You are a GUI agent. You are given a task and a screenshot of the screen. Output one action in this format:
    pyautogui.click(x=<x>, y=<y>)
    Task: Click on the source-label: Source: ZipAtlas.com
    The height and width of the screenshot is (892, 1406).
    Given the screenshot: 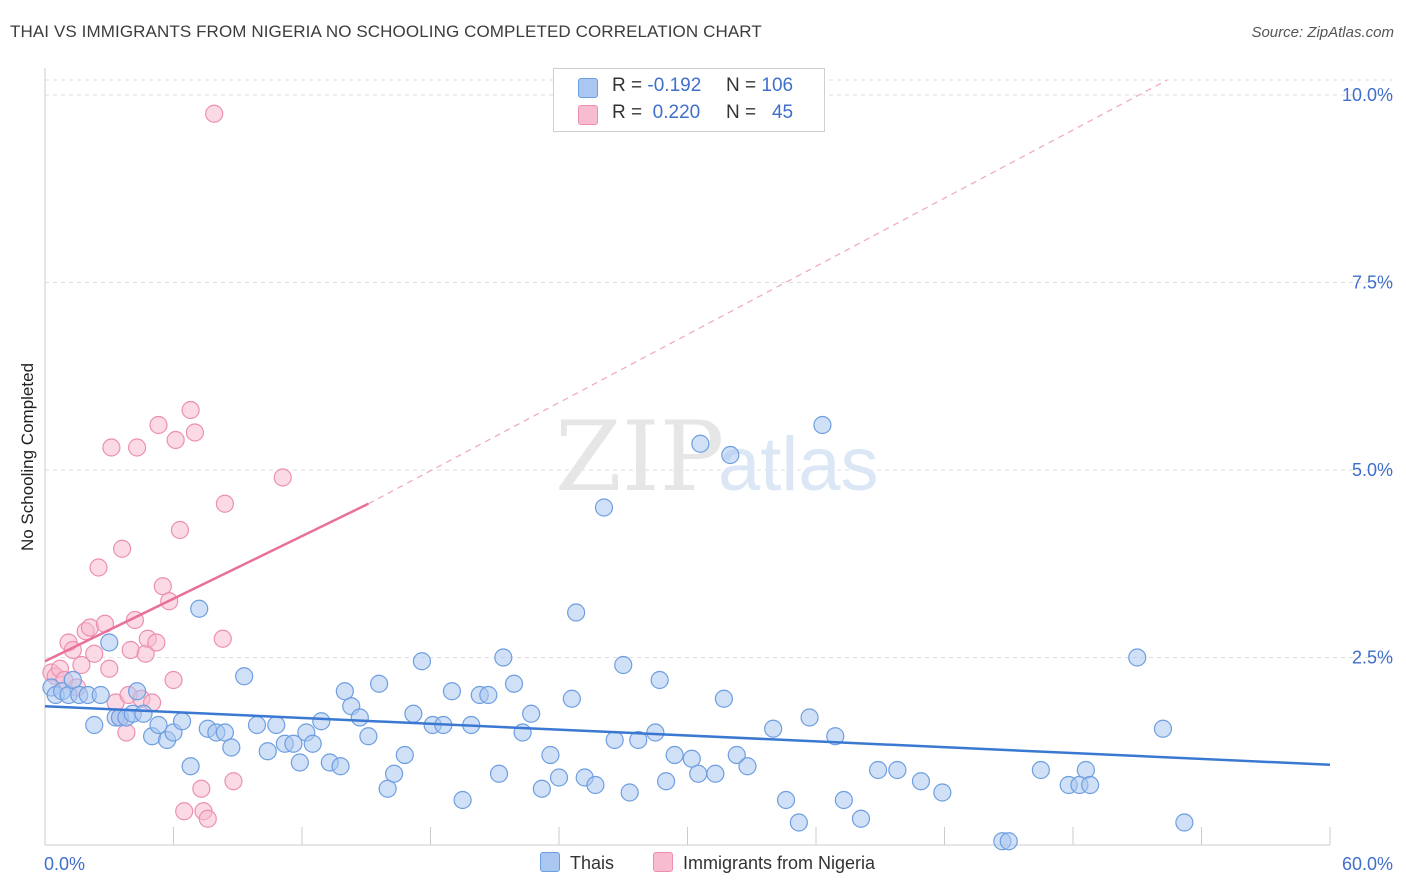 What is the action you would take?
    pyautogui.click(x=1322, y=32)
    